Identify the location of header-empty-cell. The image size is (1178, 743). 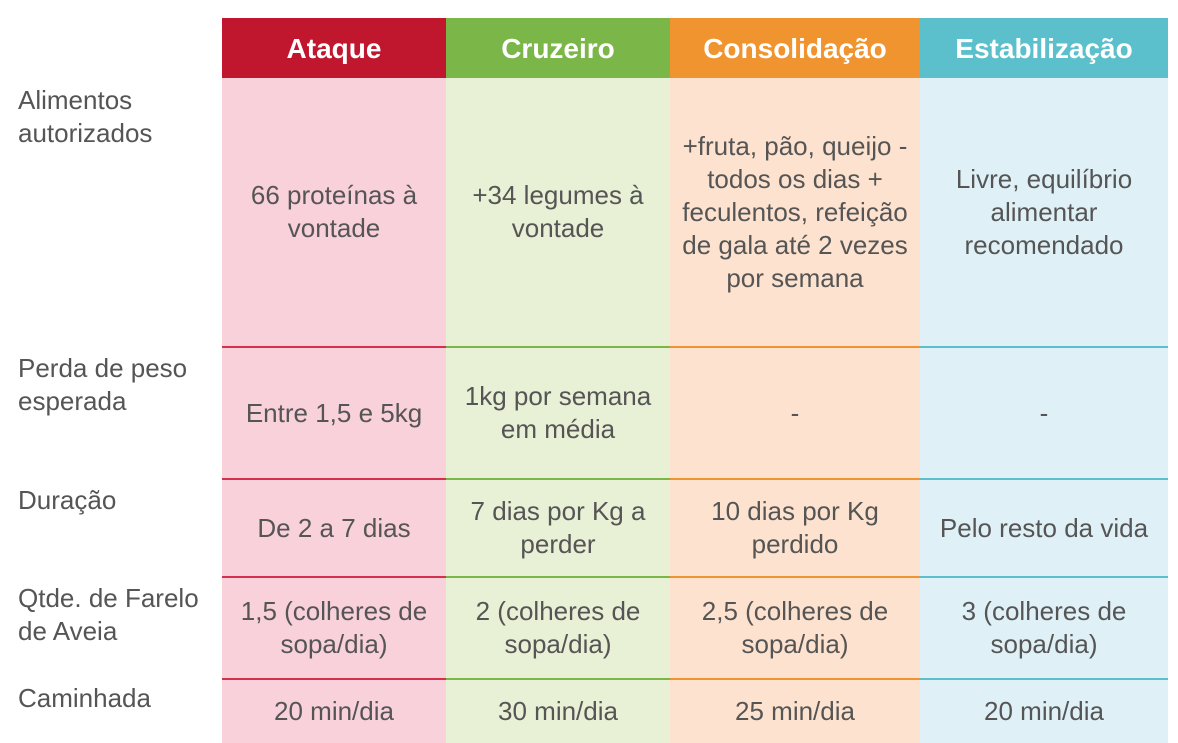
(111, 48).